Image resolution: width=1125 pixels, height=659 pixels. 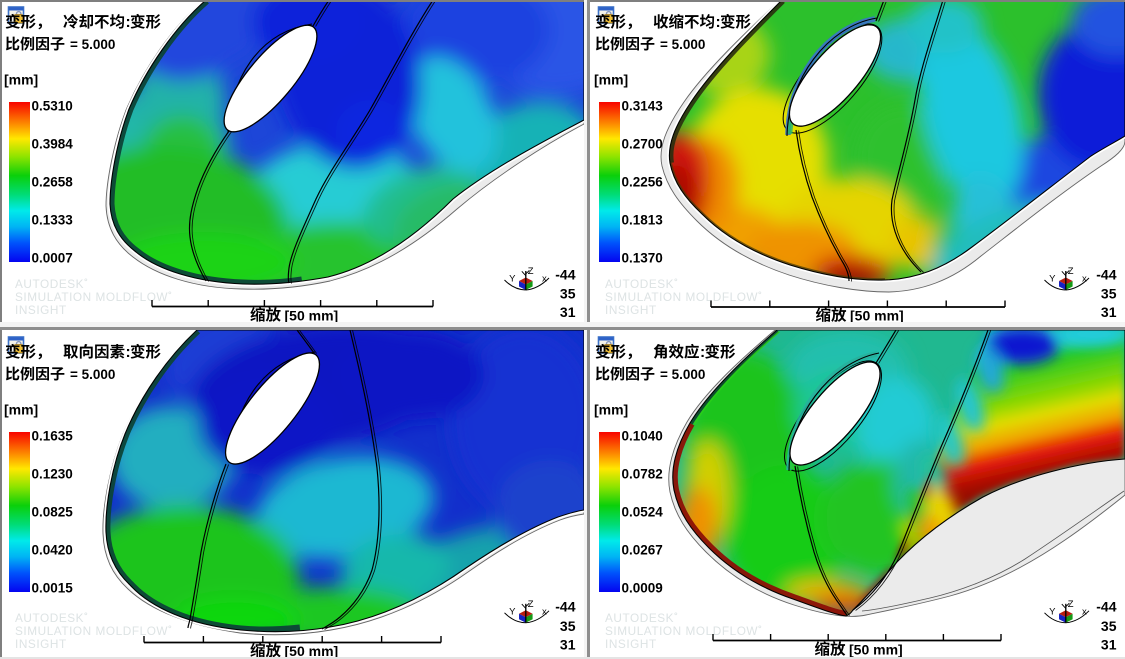 What do you see at coordinates (52, 258) in the screenshot?
I see `svg-text: 0.0007` at bounding box center [52, 258].